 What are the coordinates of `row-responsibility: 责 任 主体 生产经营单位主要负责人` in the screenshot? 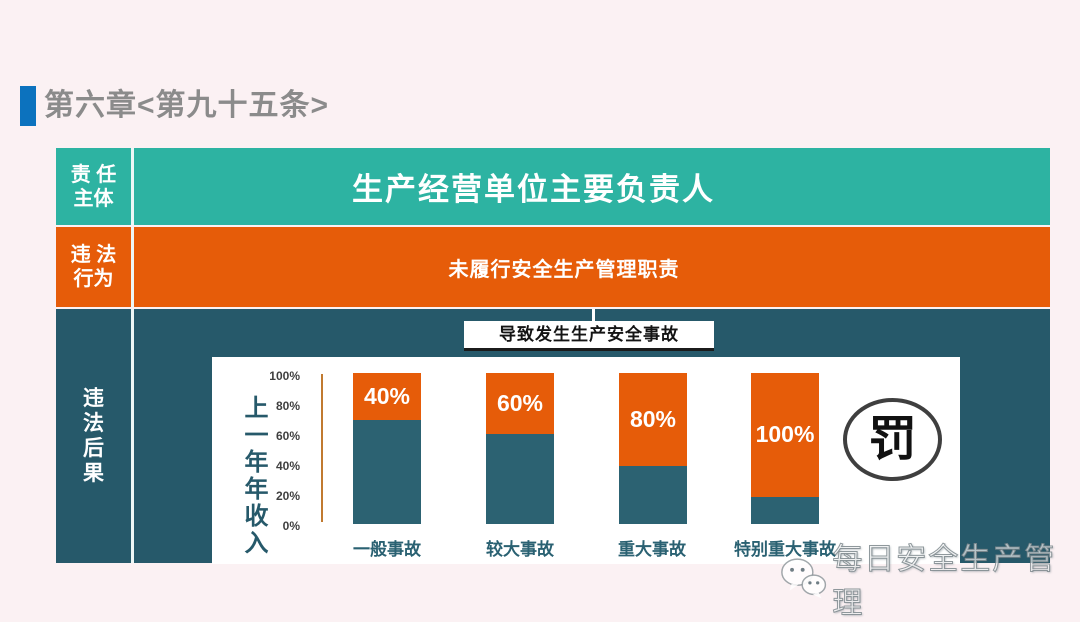 It's located at (553, 186).